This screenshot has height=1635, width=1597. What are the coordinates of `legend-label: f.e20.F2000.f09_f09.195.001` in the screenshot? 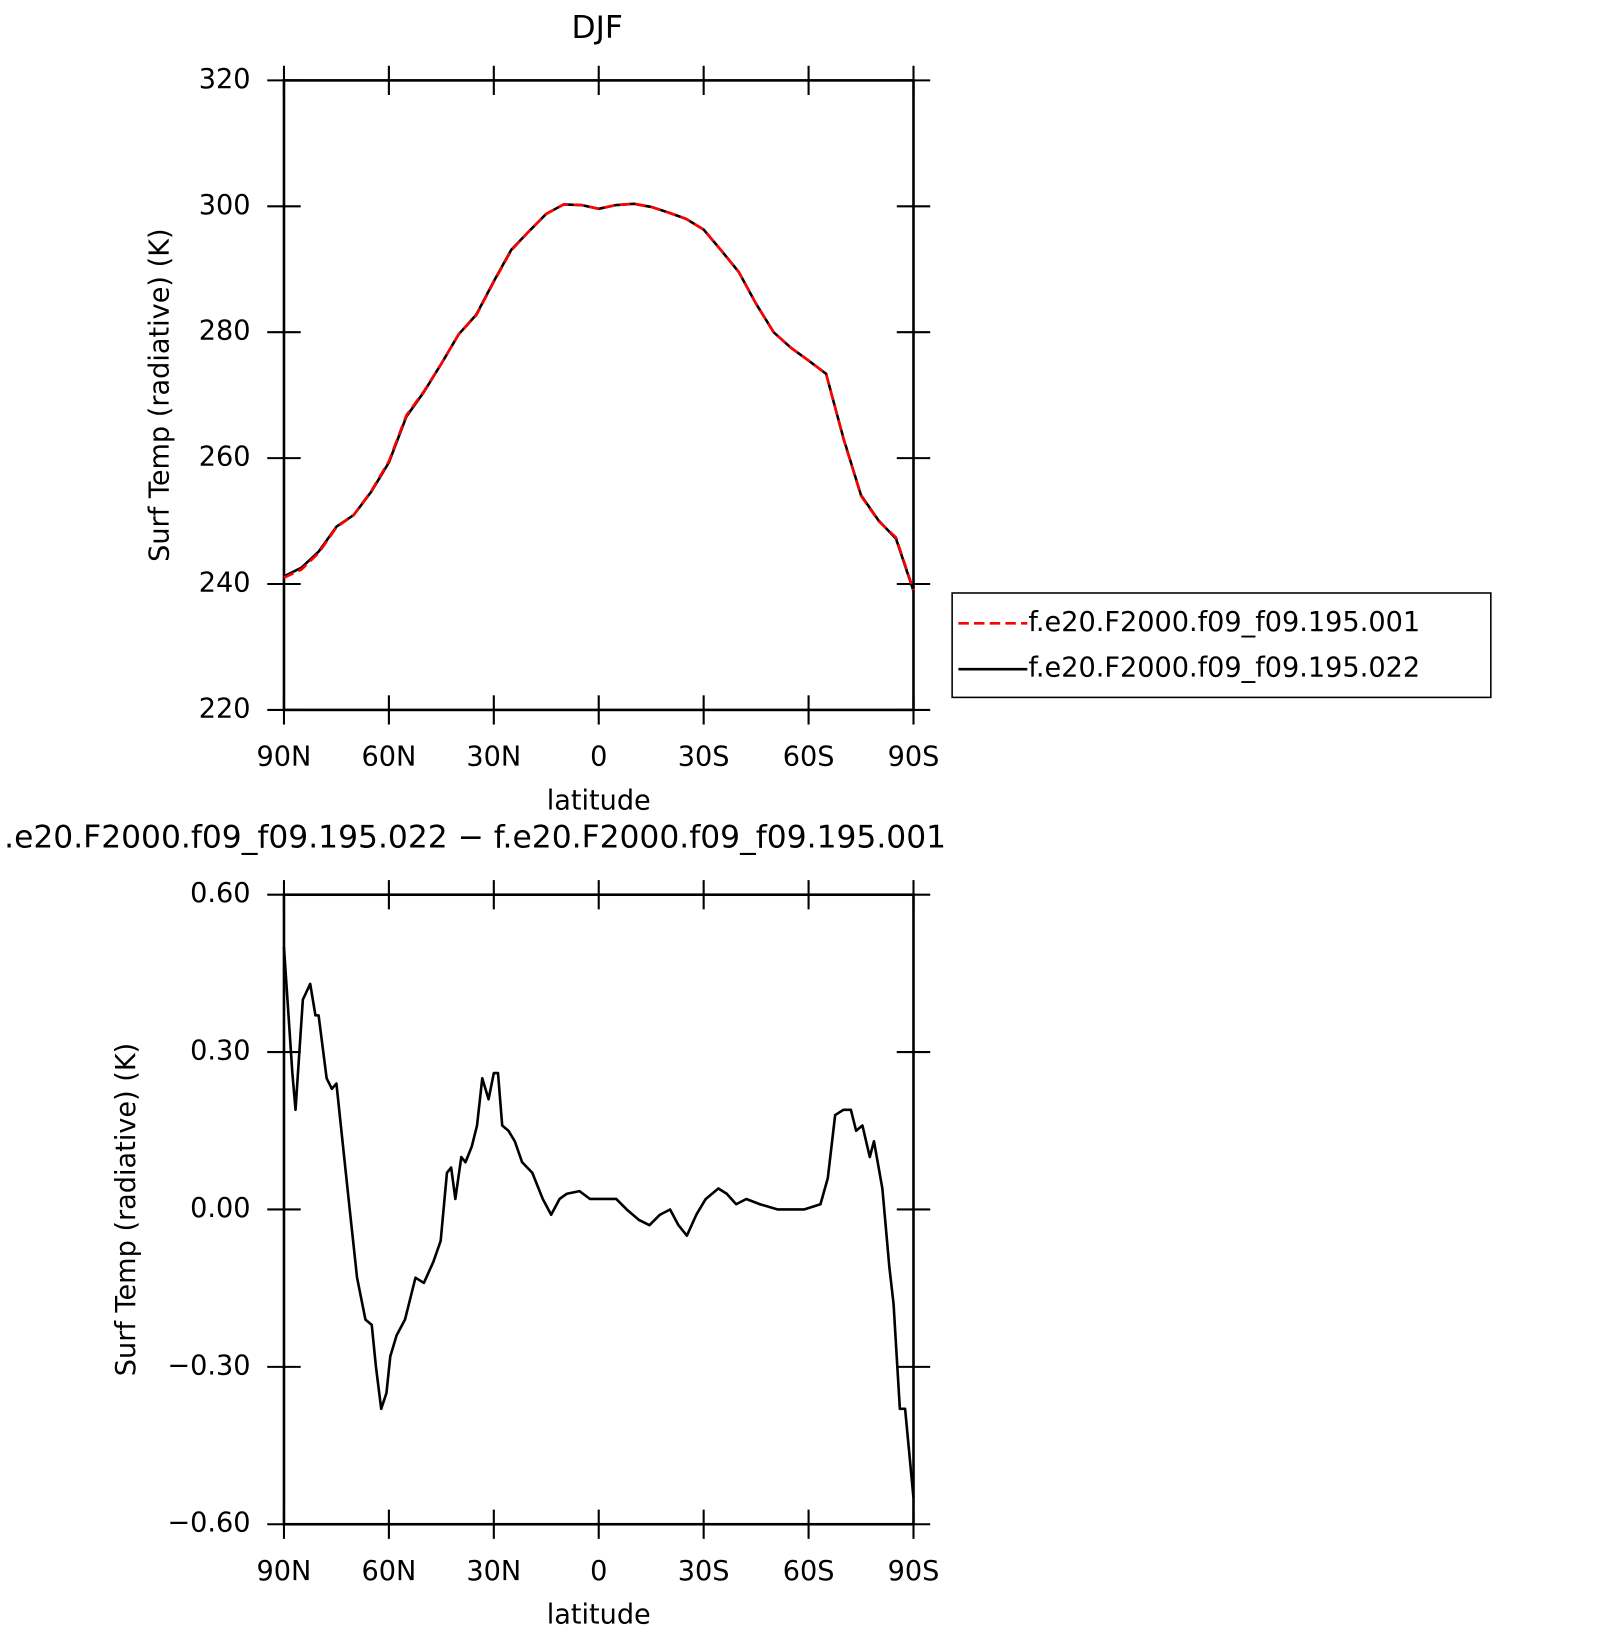 It's located at (1224, 622).